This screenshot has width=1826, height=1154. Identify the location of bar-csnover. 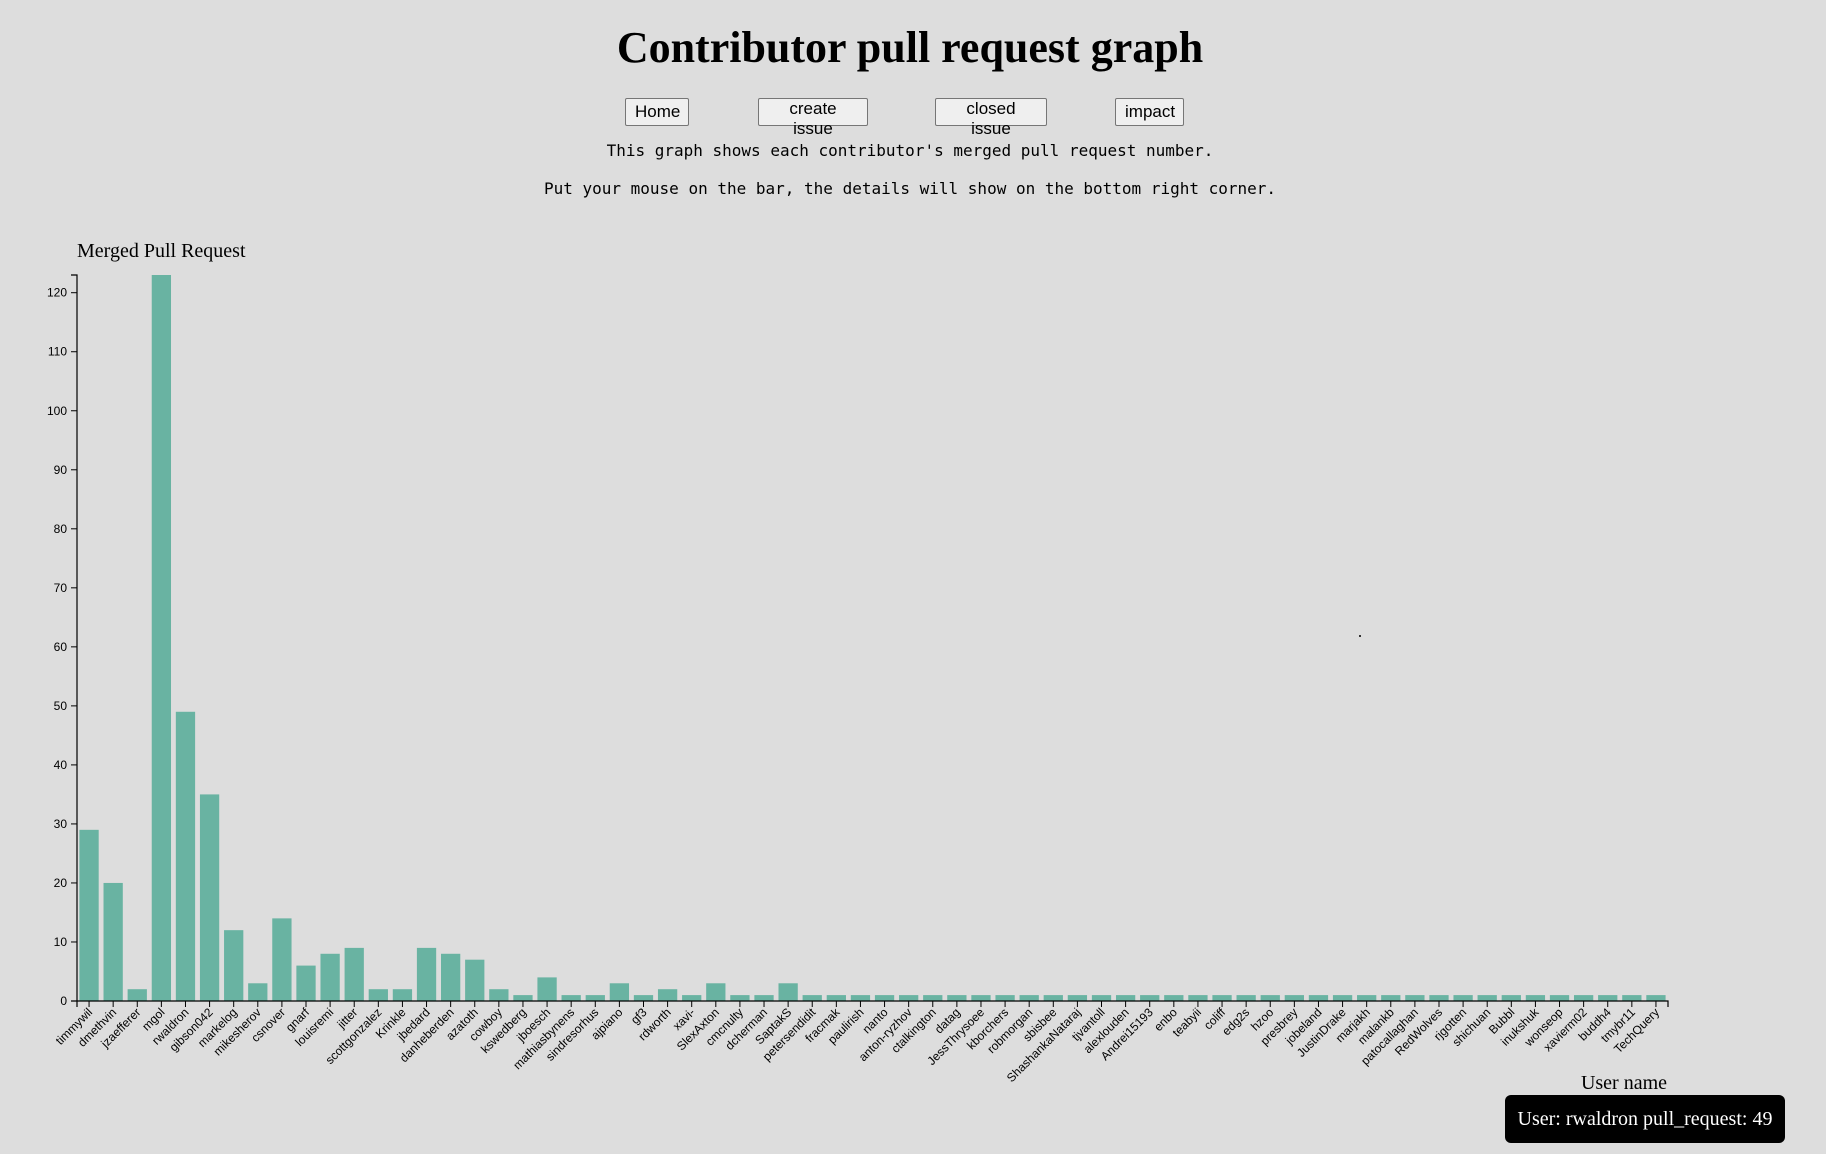
(282, 959).